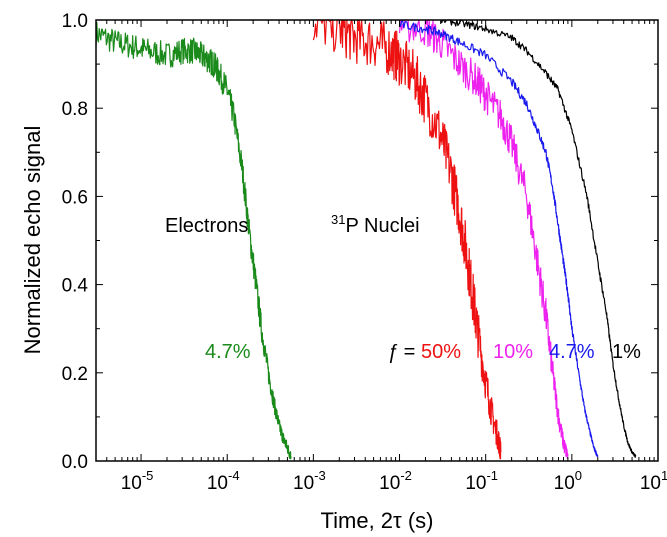 The height and width of the screenshot is (537, 667). What do you see at coordinates (75, 286) in the screenshot?
I see `y-tick-label: 0.4` at bounding box center [75, 286].